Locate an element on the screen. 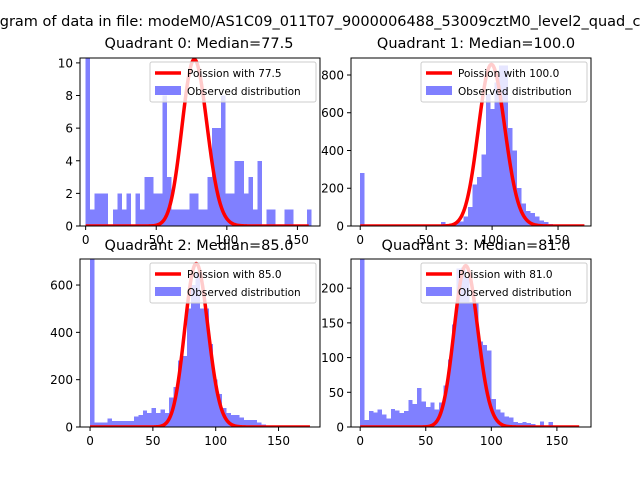  plot-area is located at coordinates (198, 142).